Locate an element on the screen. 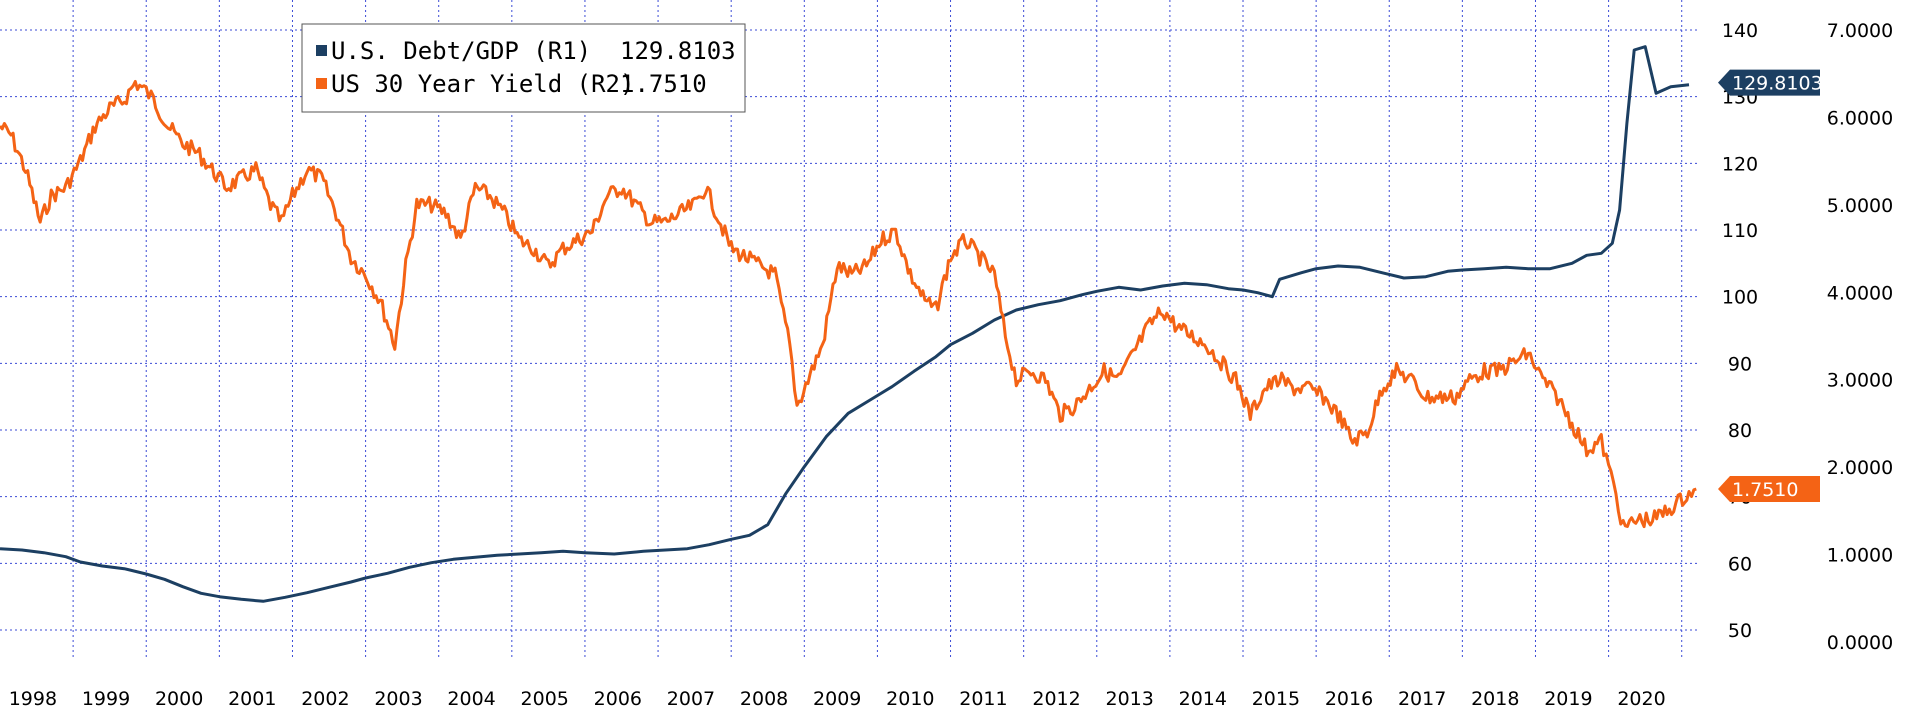 This screenshot has height=708, width=1910. legend-swatch-yield is located at coordinates (321, 83).